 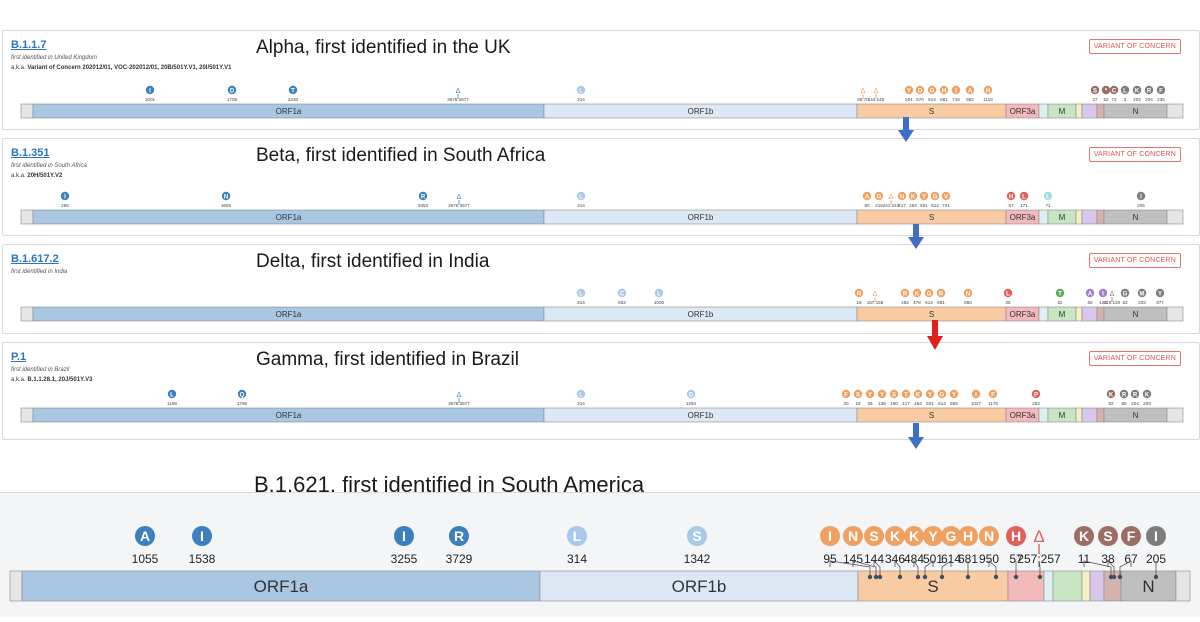 What do you see at coordinates (35, 259) in the screenshot?
I see `lineage-link: B.1.617.2` at bounding box center [35, 259].